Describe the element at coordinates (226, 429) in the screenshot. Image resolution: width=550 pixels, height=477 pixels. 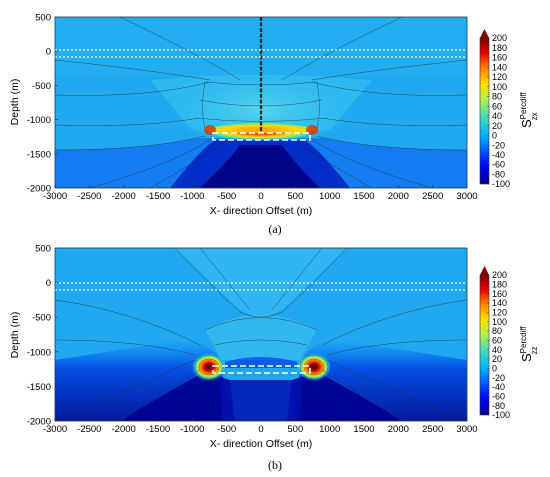
I see `x-tick-label-b: -500` at that location.